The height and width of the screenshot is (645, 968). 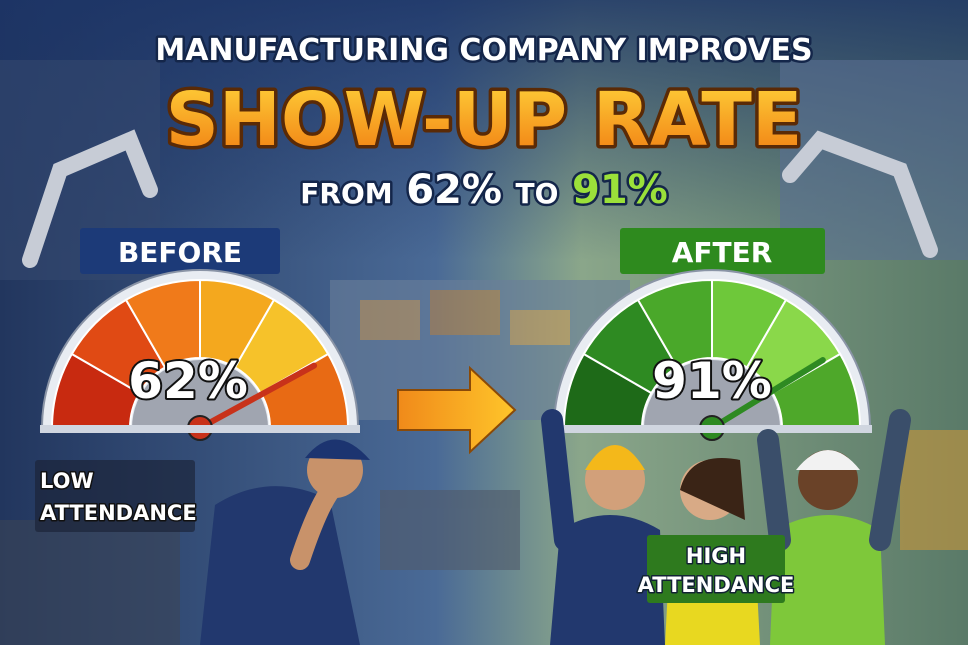 I want to click on subtitle-from: FROM, so click(x=346, y=193).